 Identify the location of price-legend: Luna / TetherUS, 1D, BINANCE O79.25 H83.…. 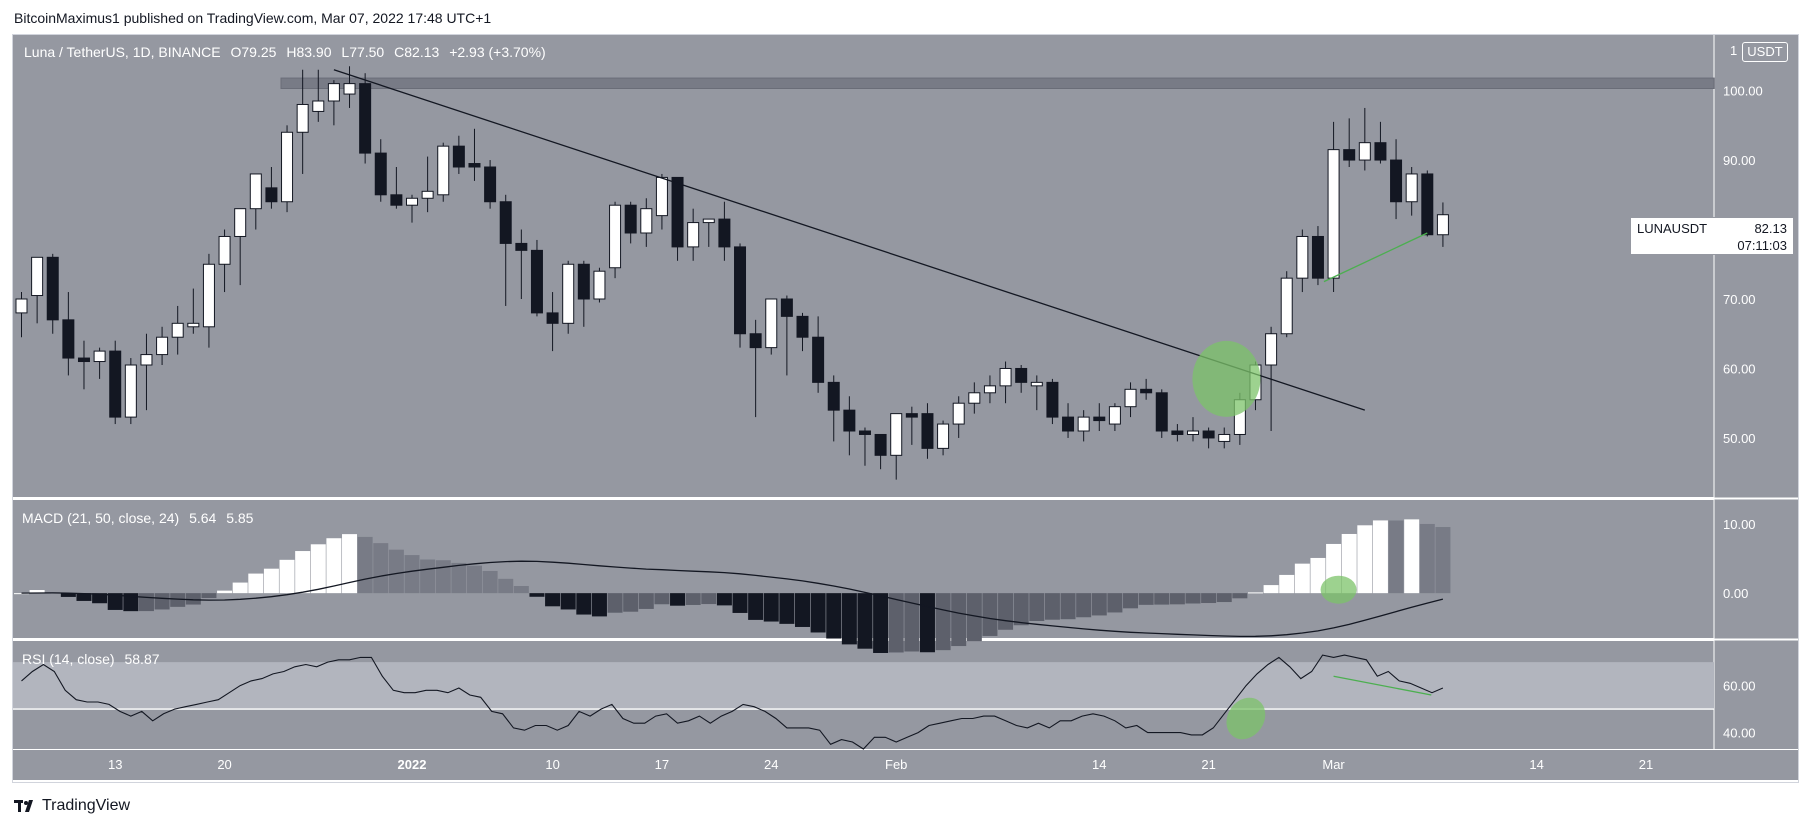
(285, 52).